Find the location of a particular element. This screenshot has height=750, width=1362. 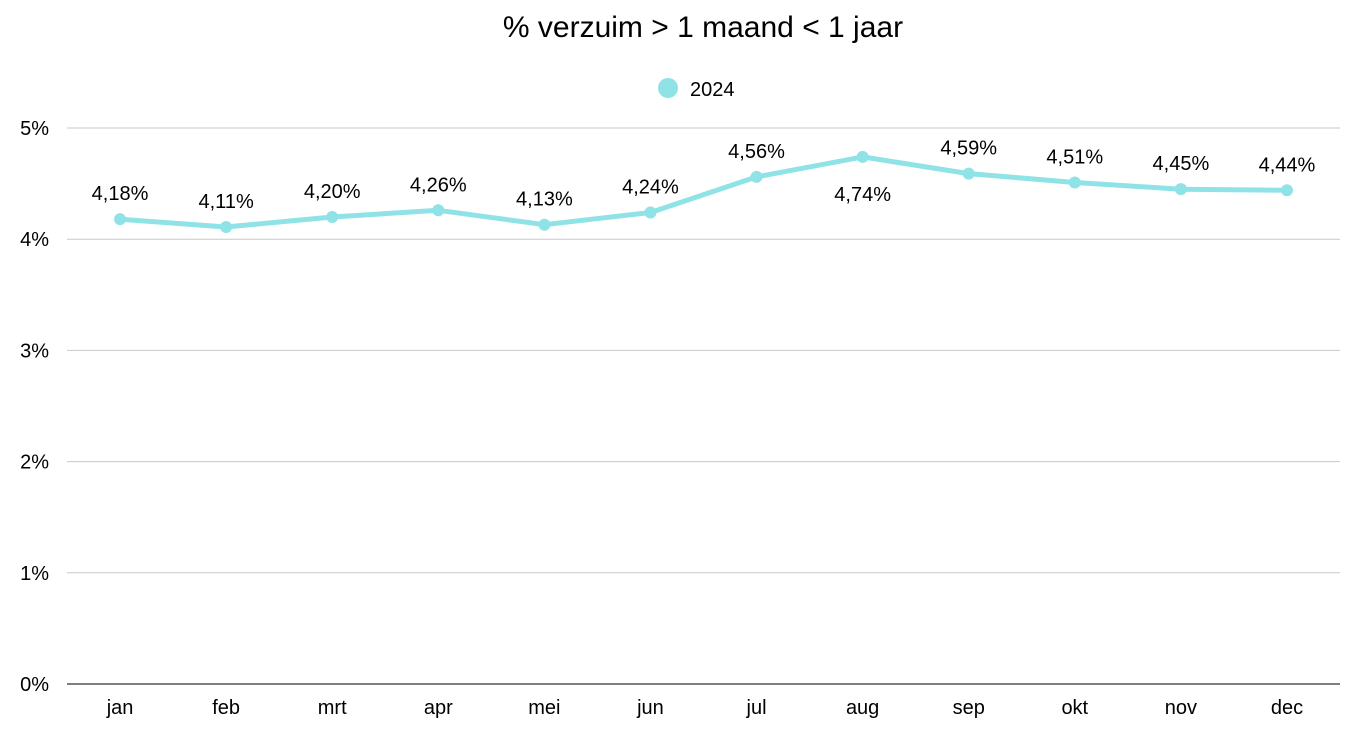

x-tick-label: nov is located at coordinates (1181, 708).